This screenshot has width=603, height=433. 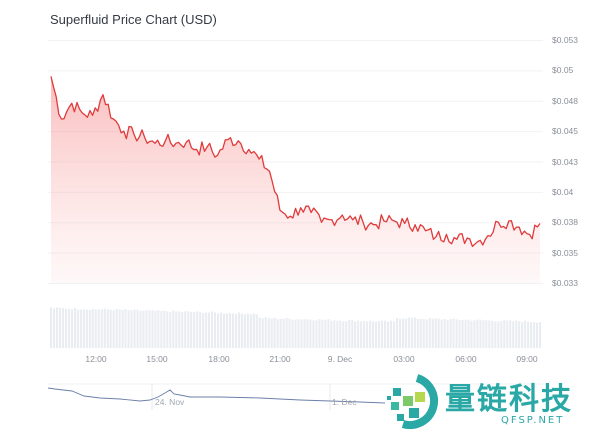 I want to click on y-tick-label: $0.033, so click(x=565, y=283).